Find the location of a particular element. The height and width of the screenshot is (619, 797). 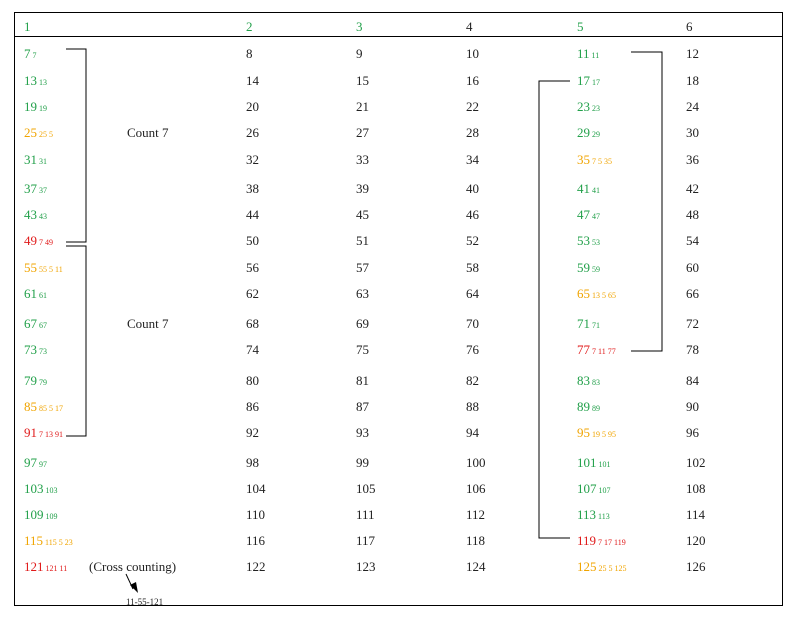

number-cell: 92 is located at coordinates (252, 432).